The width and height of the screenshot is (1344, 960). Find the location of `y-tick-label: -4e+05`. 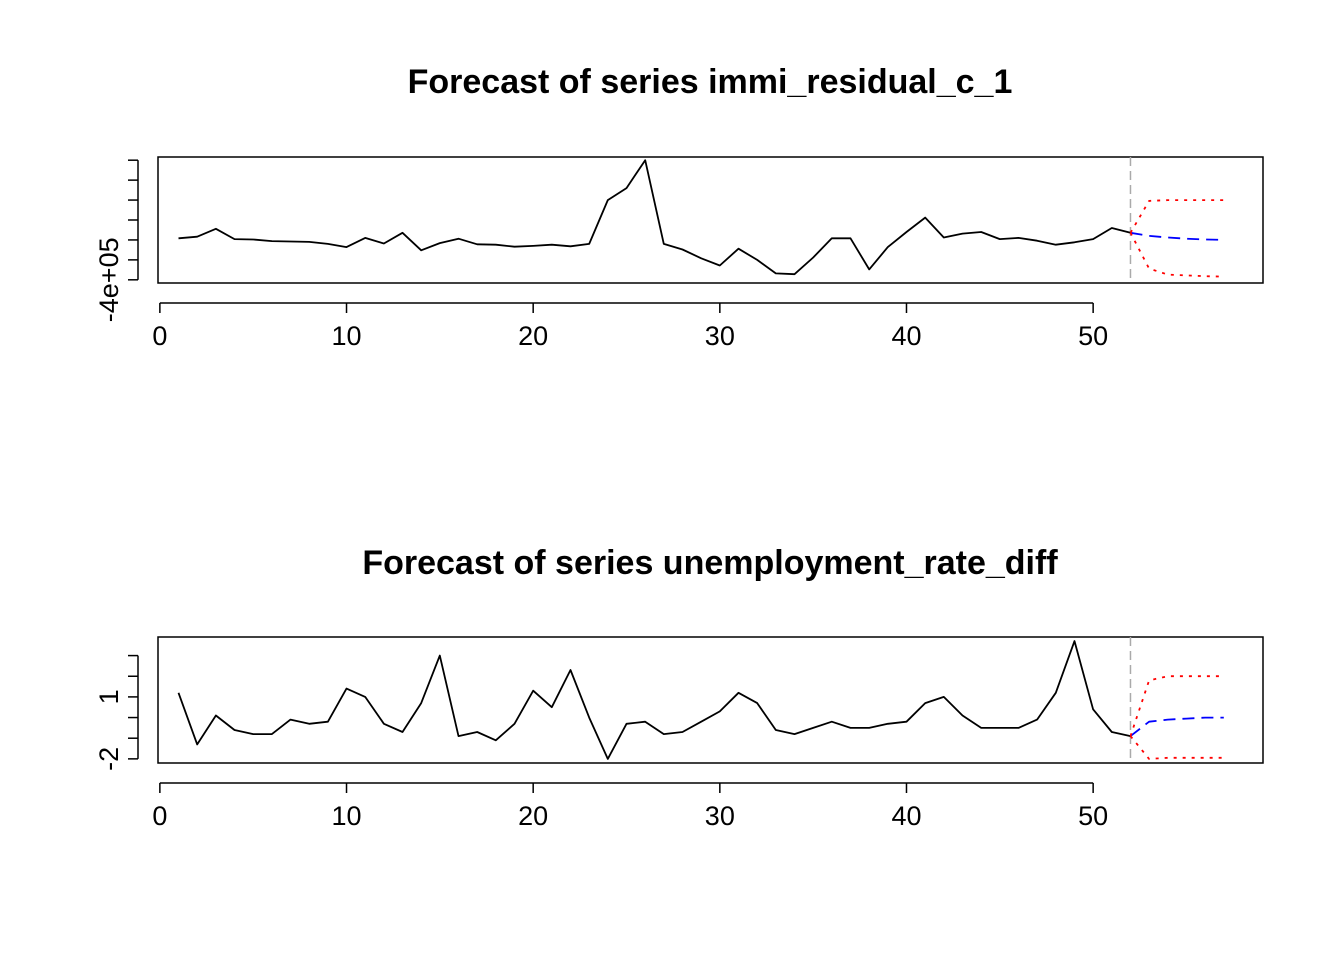

y-tick-label: -4e+05 is located at coordinates (109, 279).